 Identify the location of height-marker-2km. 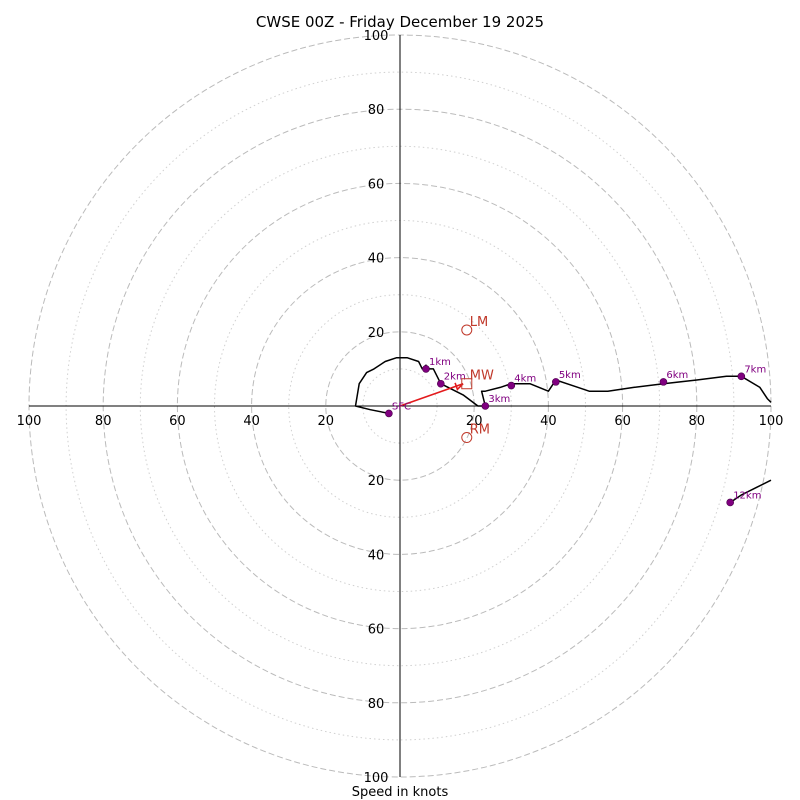
(441, 383).